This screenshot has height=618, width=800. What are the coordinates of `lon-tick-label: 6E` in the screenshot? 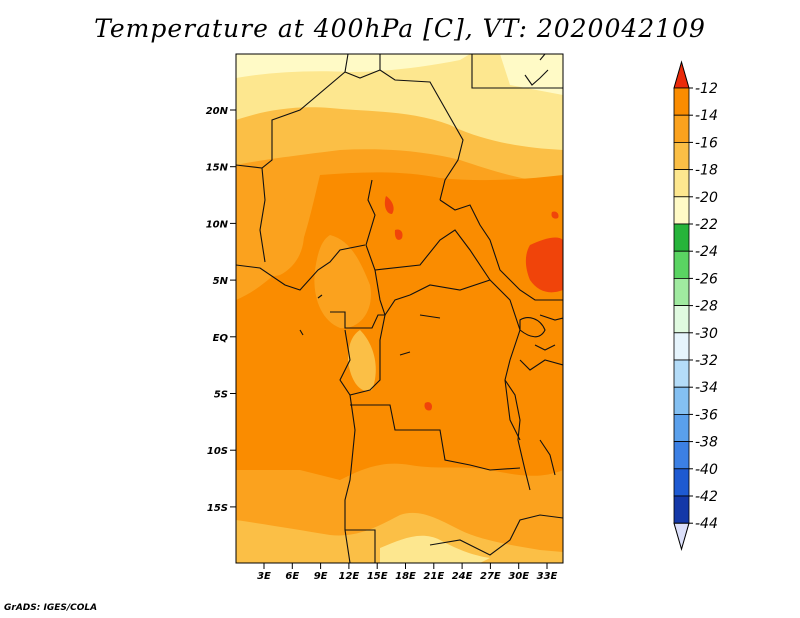 It's located at (292, 576).